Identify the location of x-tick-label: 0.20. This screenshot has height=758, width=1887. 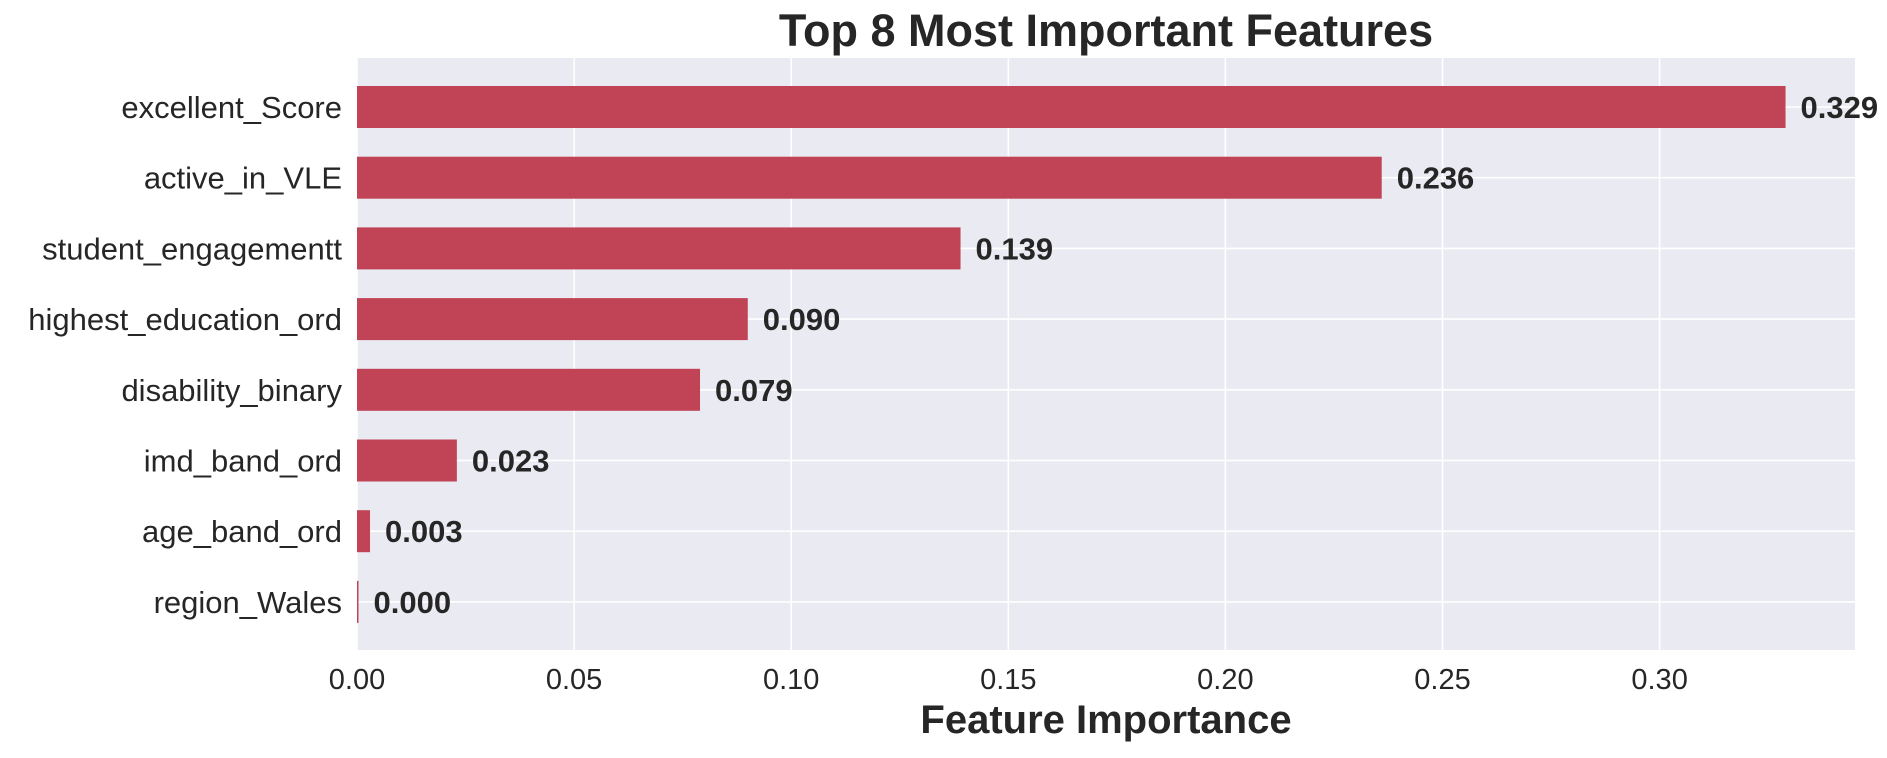
(1225, 680).